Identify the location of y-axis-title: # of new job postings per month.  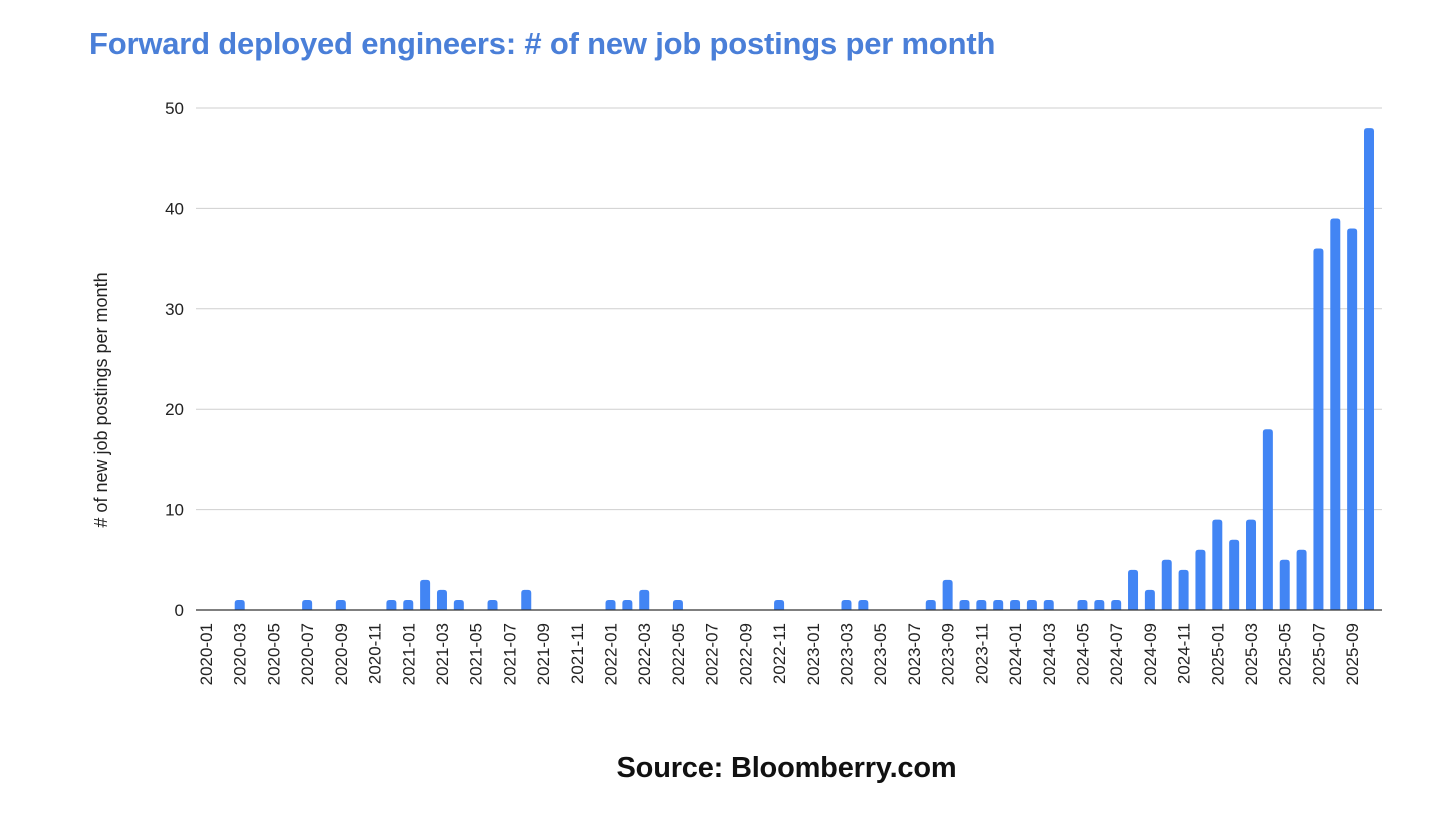
(101, 399).